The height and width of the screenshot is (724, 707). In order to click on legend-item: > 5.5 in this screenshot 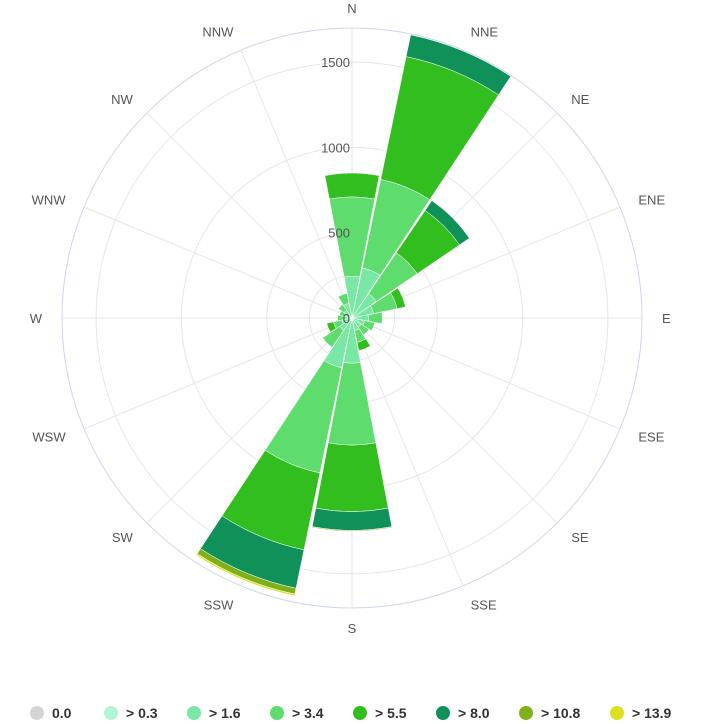, I will do `click(380, 713)`.